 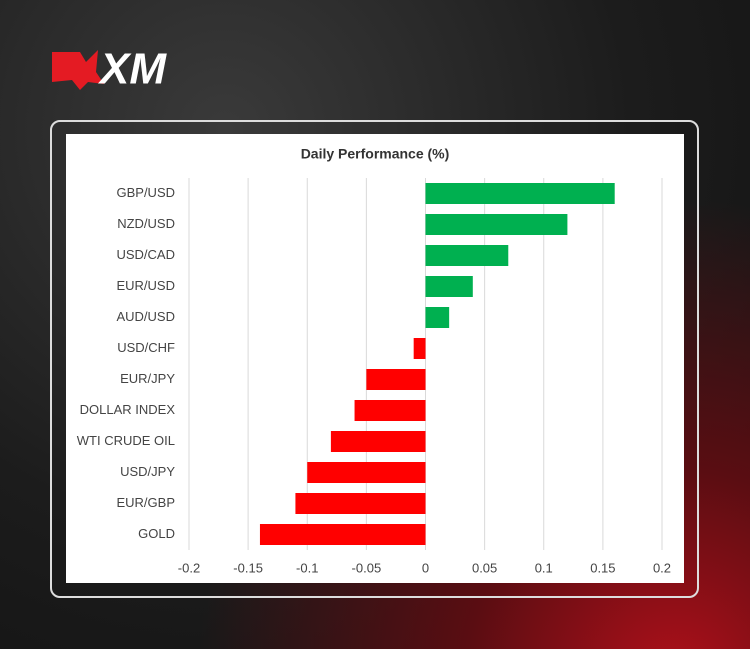 What do you see at coordinates (145, 316) in the screenshot?
I see `y-tick-label: AUD/USD` at bounding box center [145, 316].